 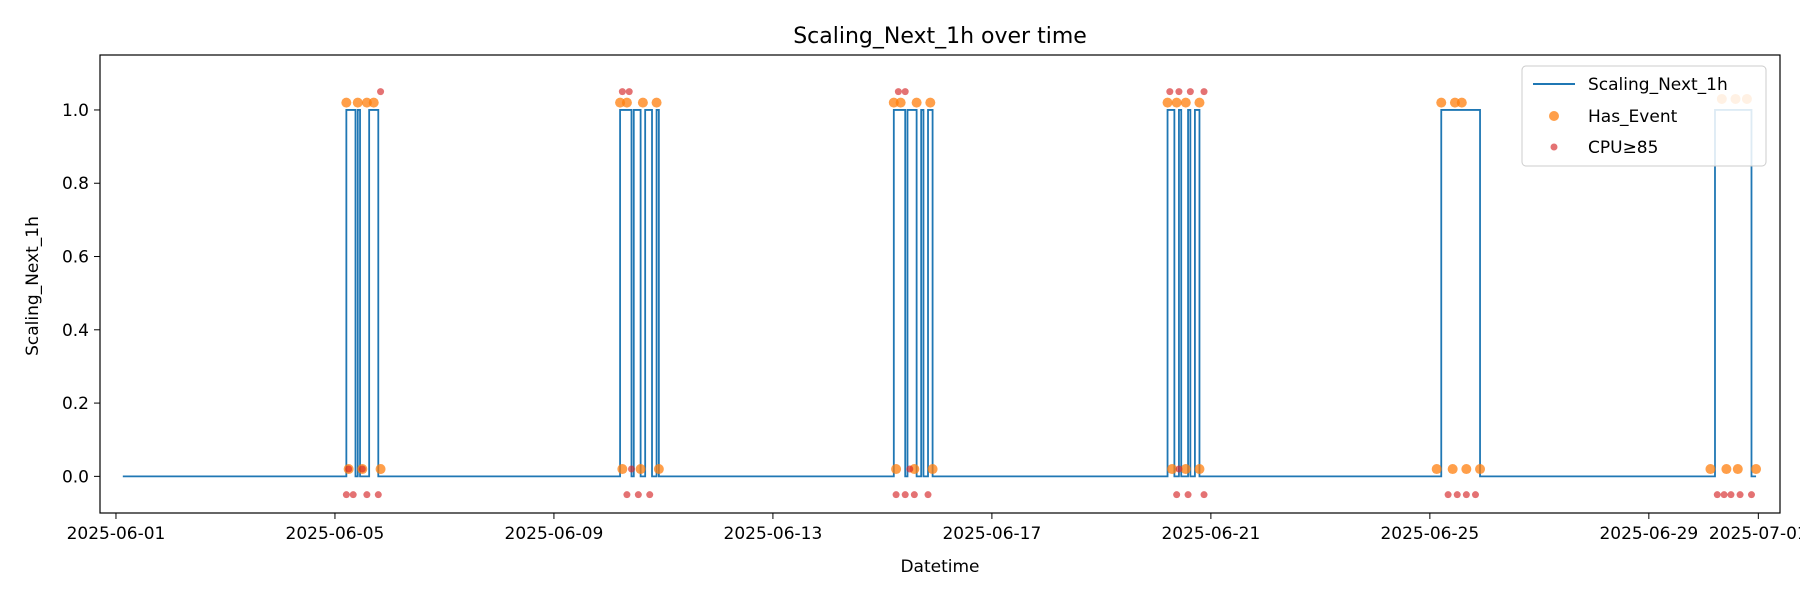 I want to click on x-axis-label: Datetime, so click(x=939, y=567).